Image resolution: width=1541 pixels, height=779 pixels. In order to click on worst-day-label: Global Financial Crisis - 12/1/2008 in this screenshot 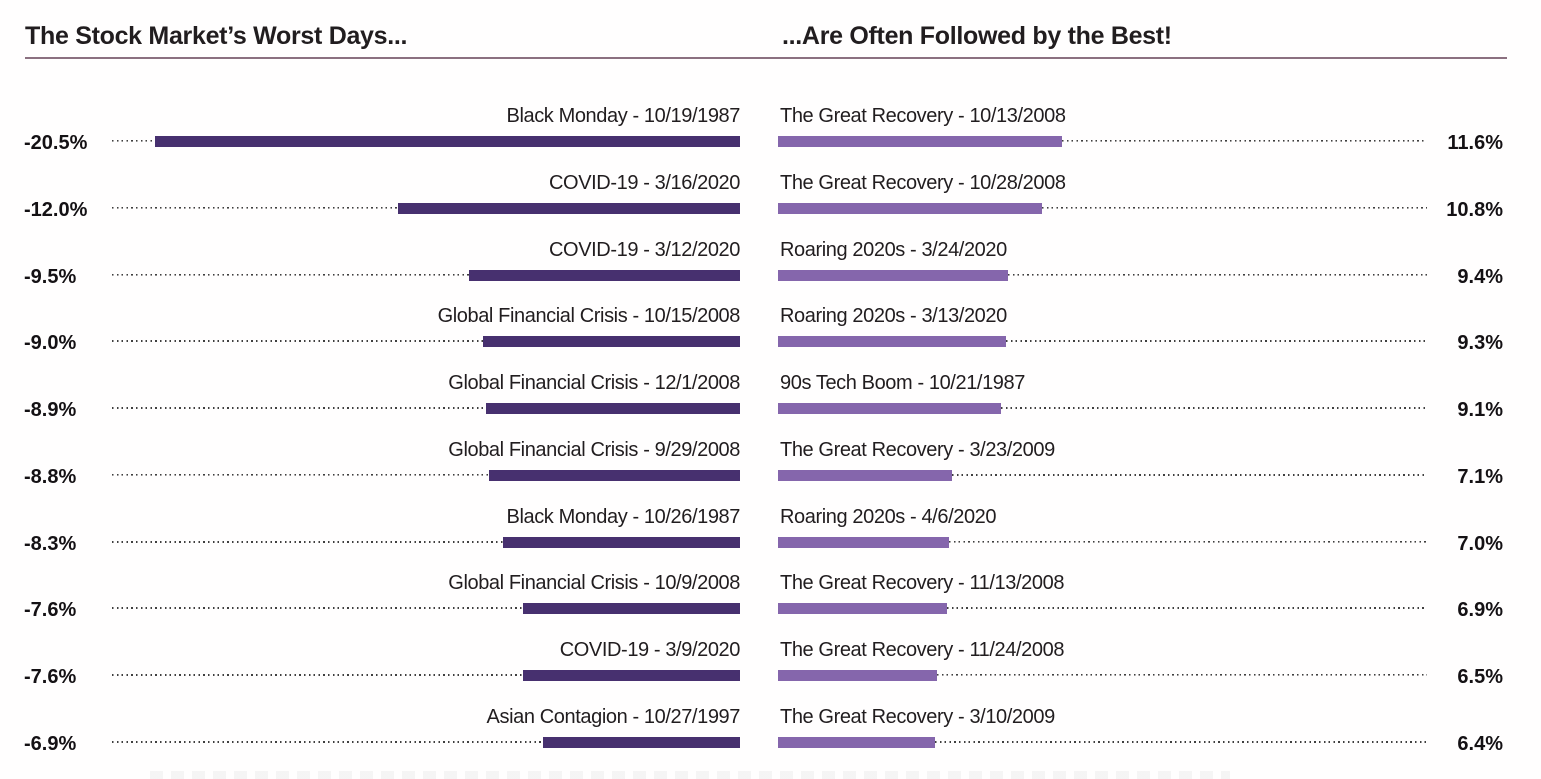, I will do `click(594, 383)`.